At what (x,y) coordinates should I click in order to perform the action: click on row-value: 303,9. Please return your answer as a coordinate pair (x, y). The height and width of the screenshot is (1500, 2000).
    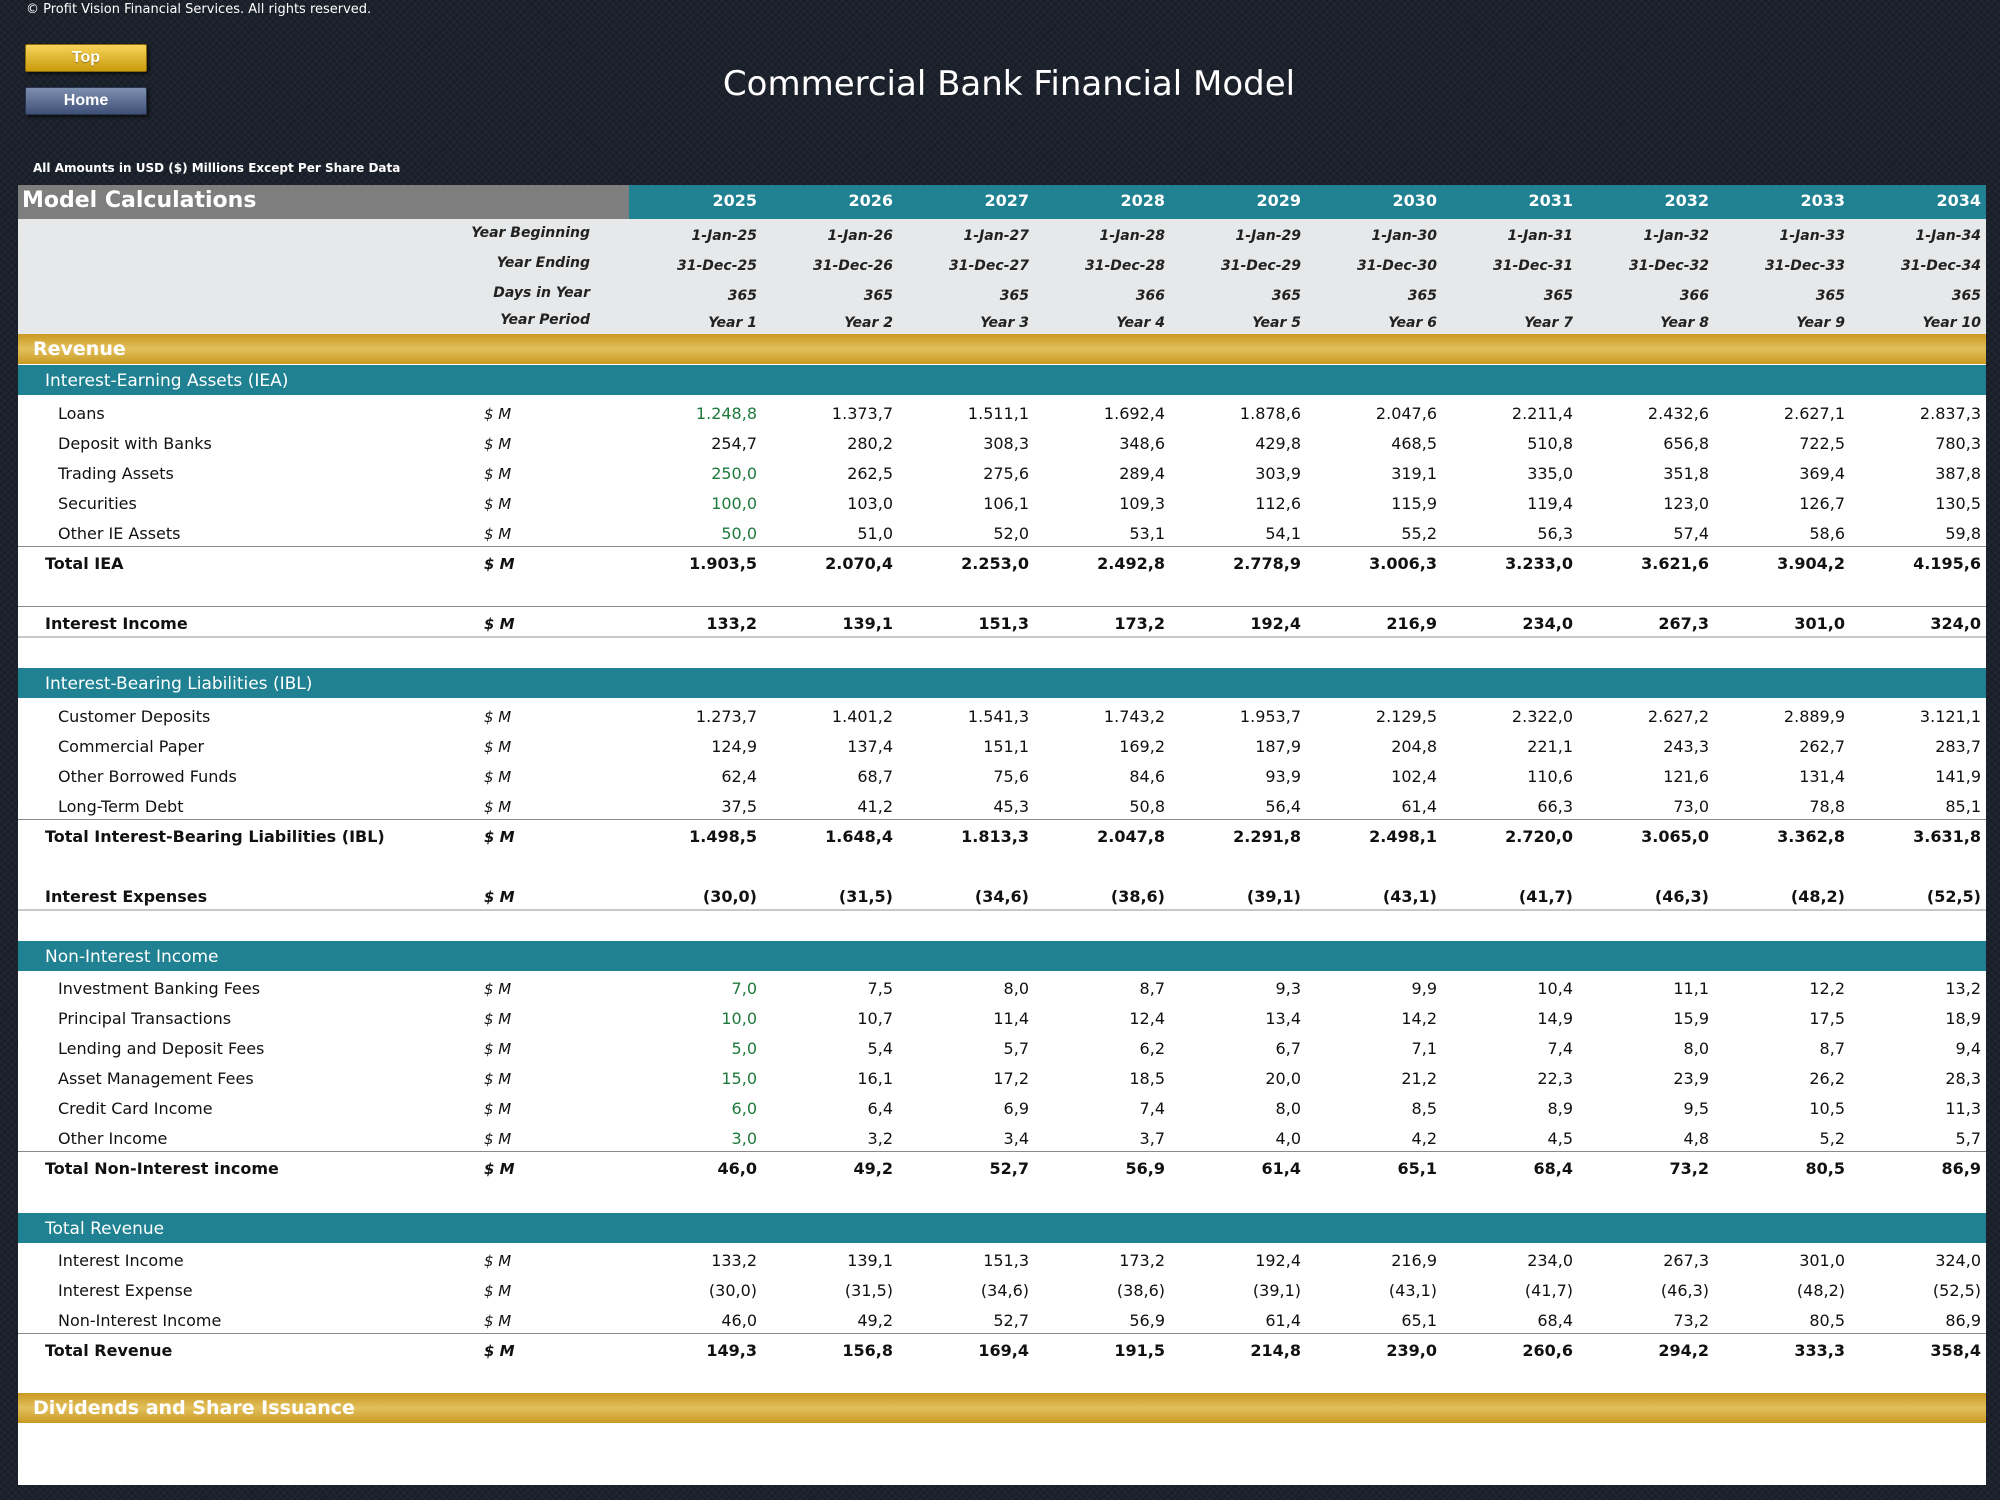
    Looking at the image, I should click on (1278, 473).